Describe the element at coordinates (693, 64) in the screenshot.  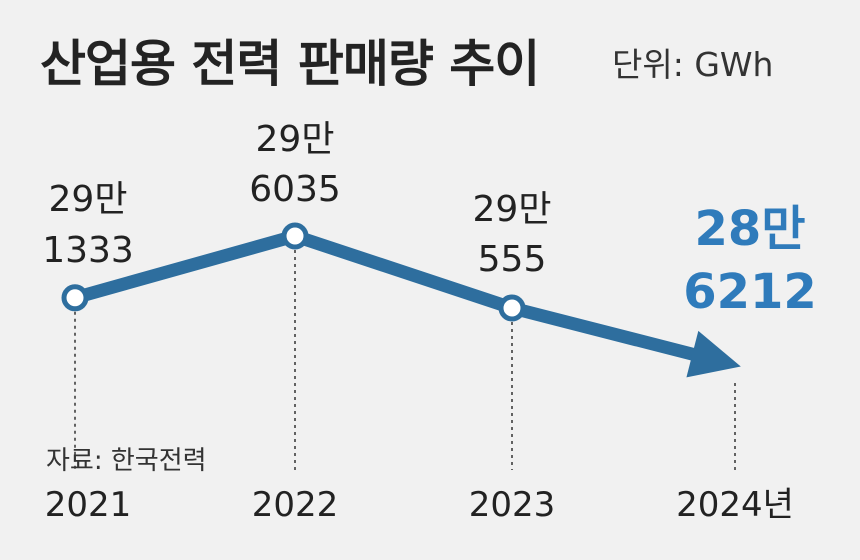
I see `unit-label: 단위: GWh` at that location.